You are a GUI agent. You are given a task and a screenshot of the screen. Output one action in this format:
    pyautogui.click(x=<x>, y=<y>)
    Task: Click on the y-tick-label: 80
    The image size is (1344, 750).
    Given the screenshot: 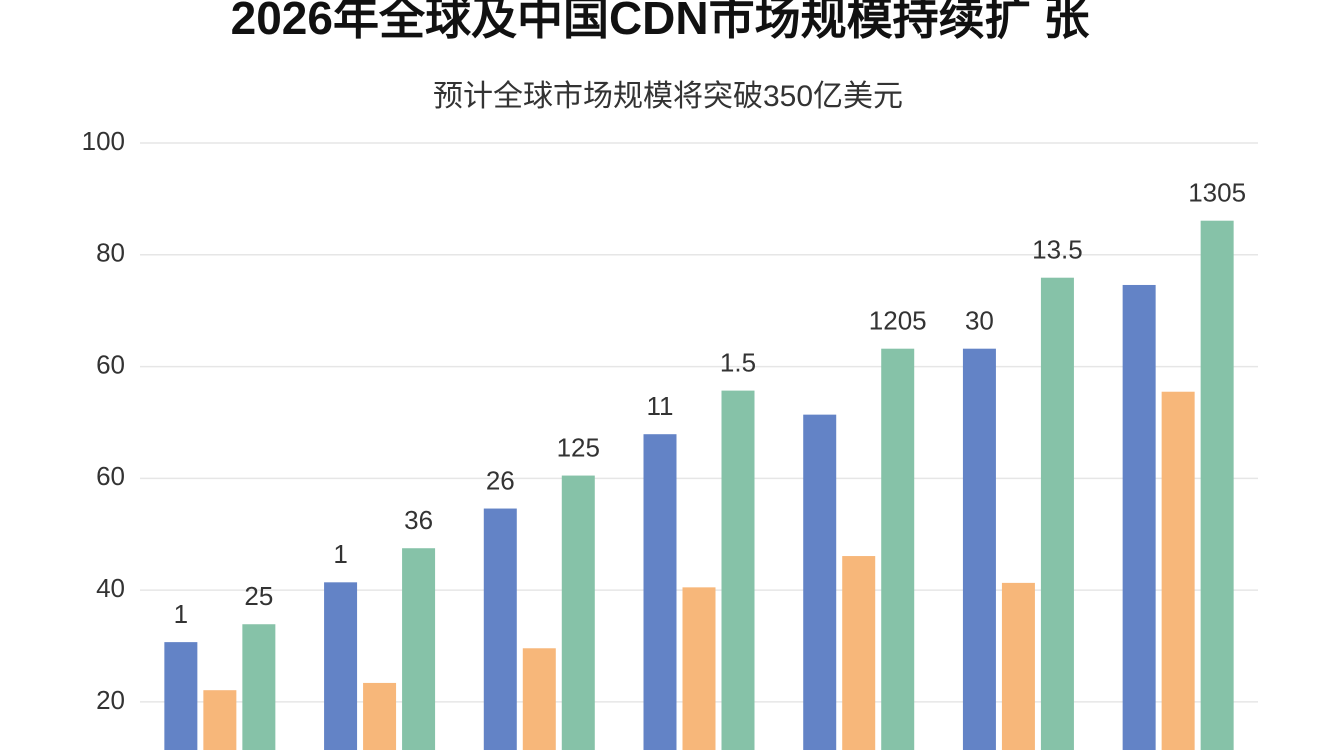 What is the action you would take?
    pyautogui.click(x=110, y=253)
    